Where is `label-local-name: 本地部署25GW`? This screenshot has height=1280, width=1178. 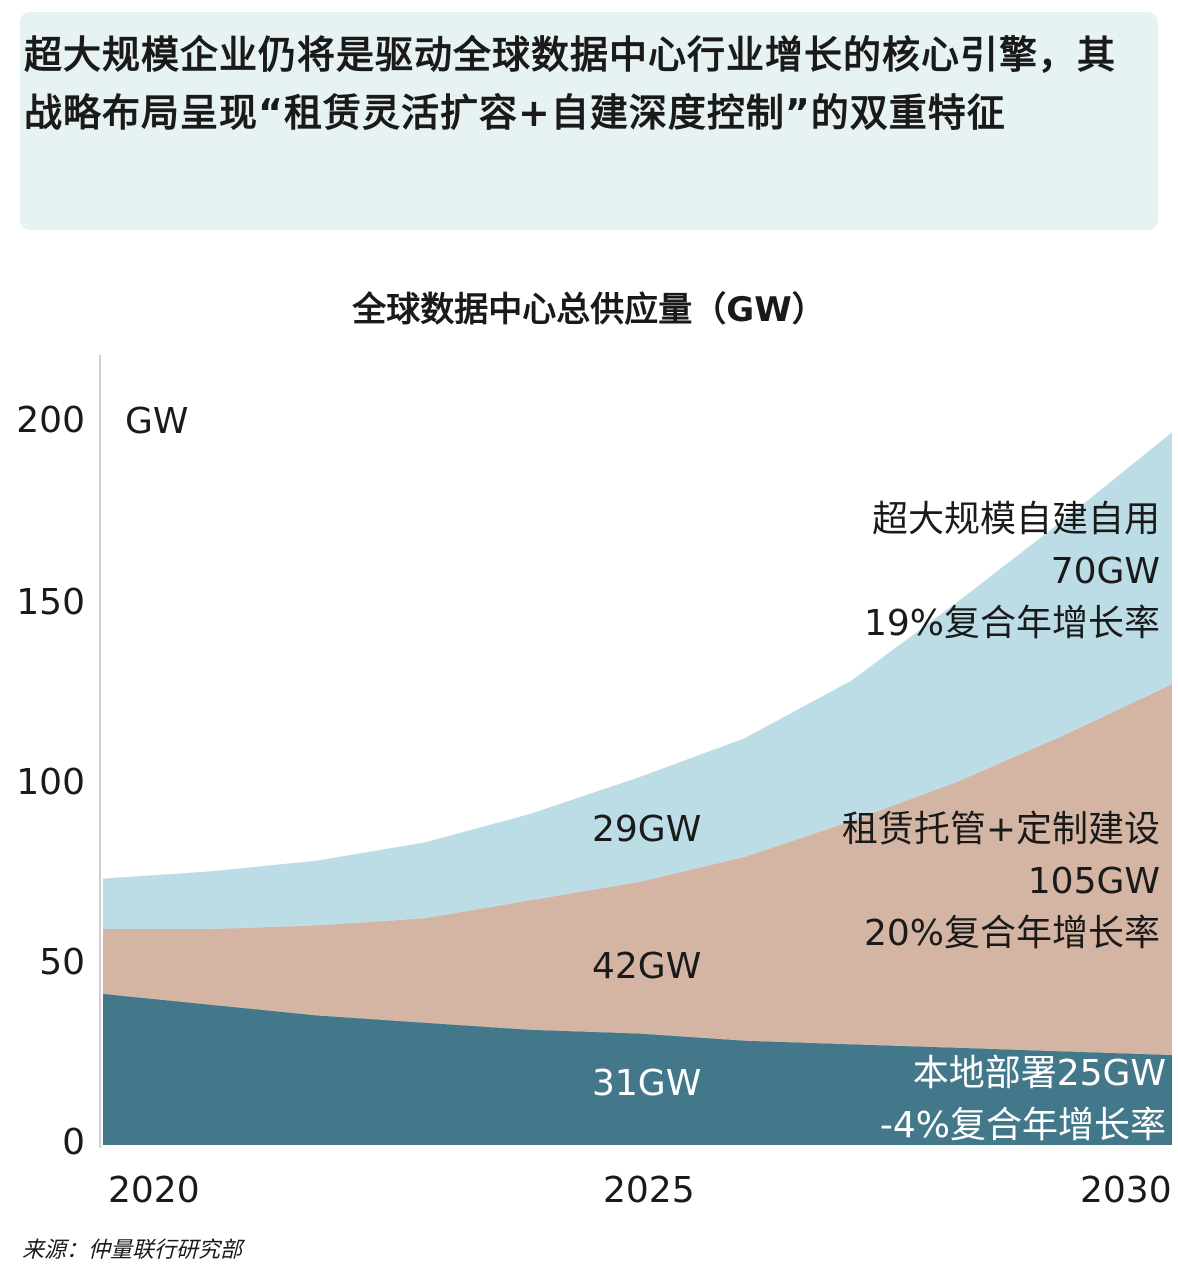
label-local-name: 本地部署25GW is located at coordinates (1039, 1073).